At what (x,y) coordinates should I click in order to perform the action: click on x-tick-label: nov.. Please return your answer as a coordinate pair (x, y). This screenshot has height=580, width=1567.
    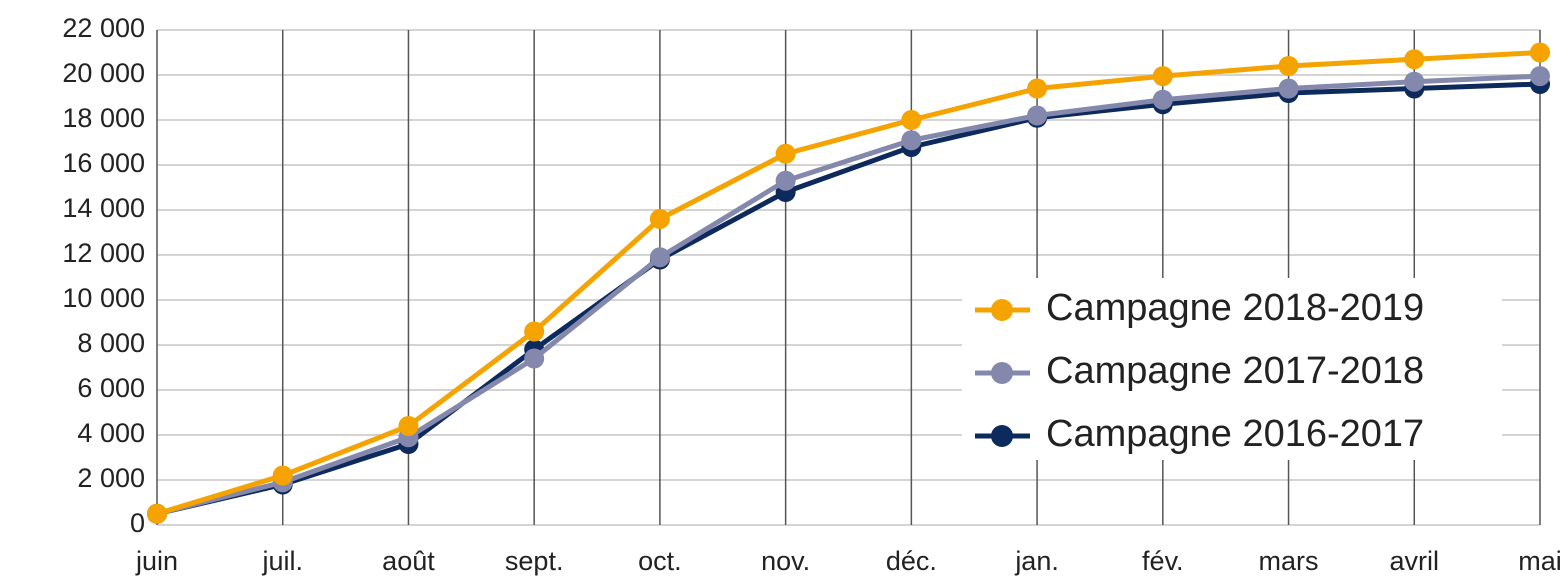
    Looking at the image, I should click on (785, 561).